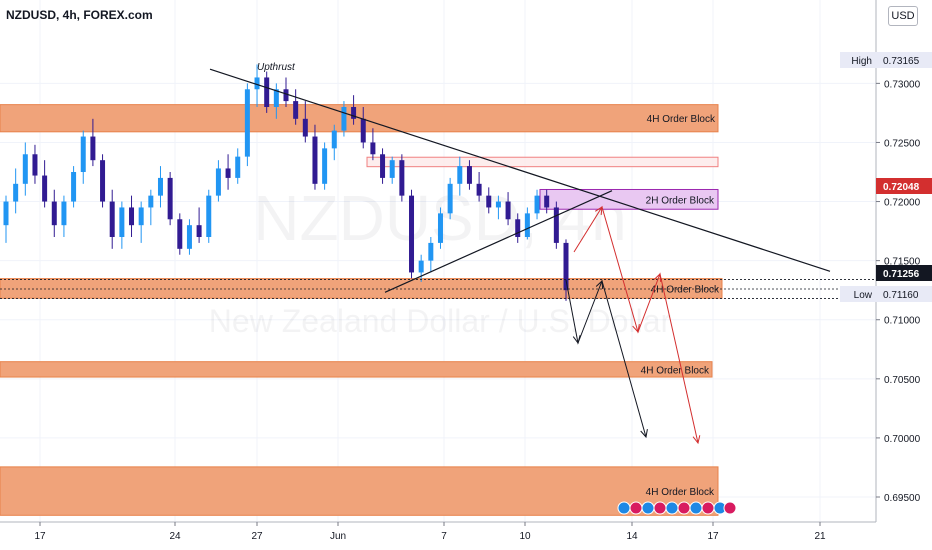 The width and height of the screenshot is (932, 550). I want to click on projection-path-black, so click(606, 358).